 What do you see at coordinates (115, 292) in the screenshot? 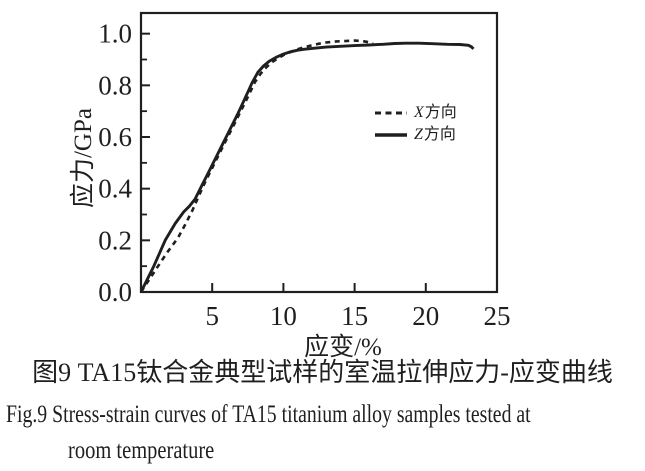
I see `y-tick-label: 0.0` at bounding box center [115, 292].